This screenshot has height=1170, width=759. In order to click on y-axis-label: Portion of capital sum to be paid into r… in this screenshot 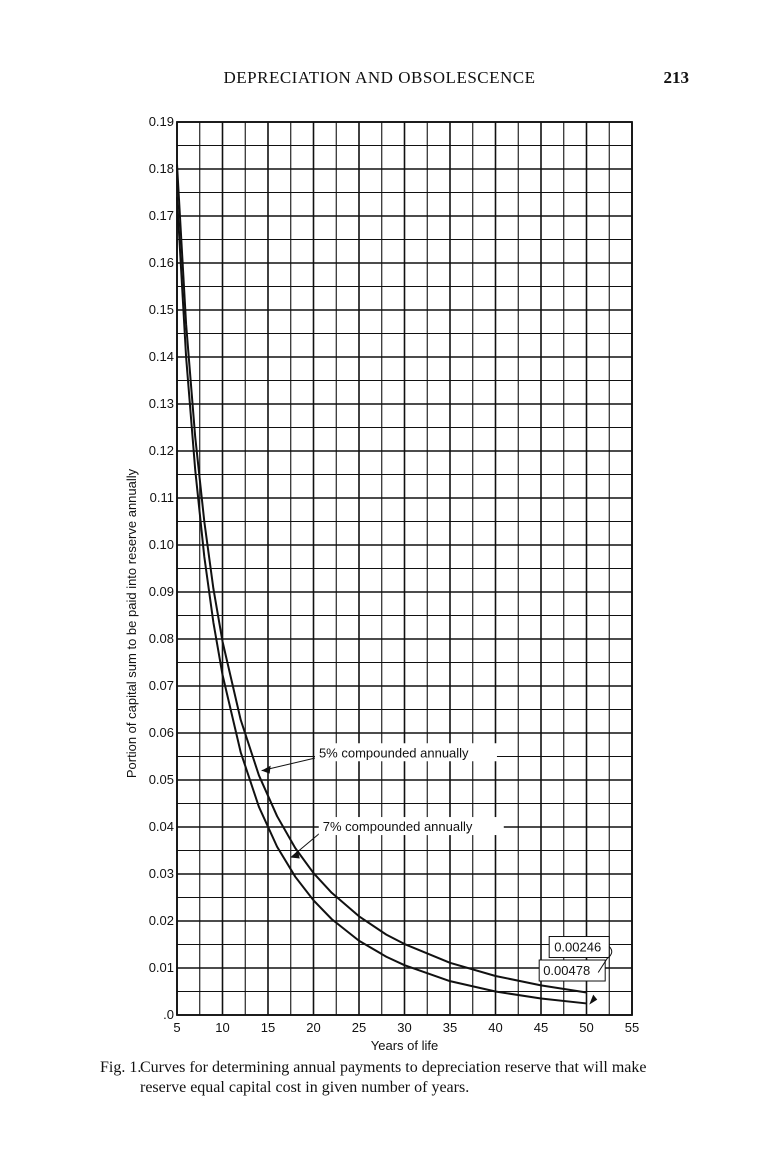, I will do `click(131, 623)`.